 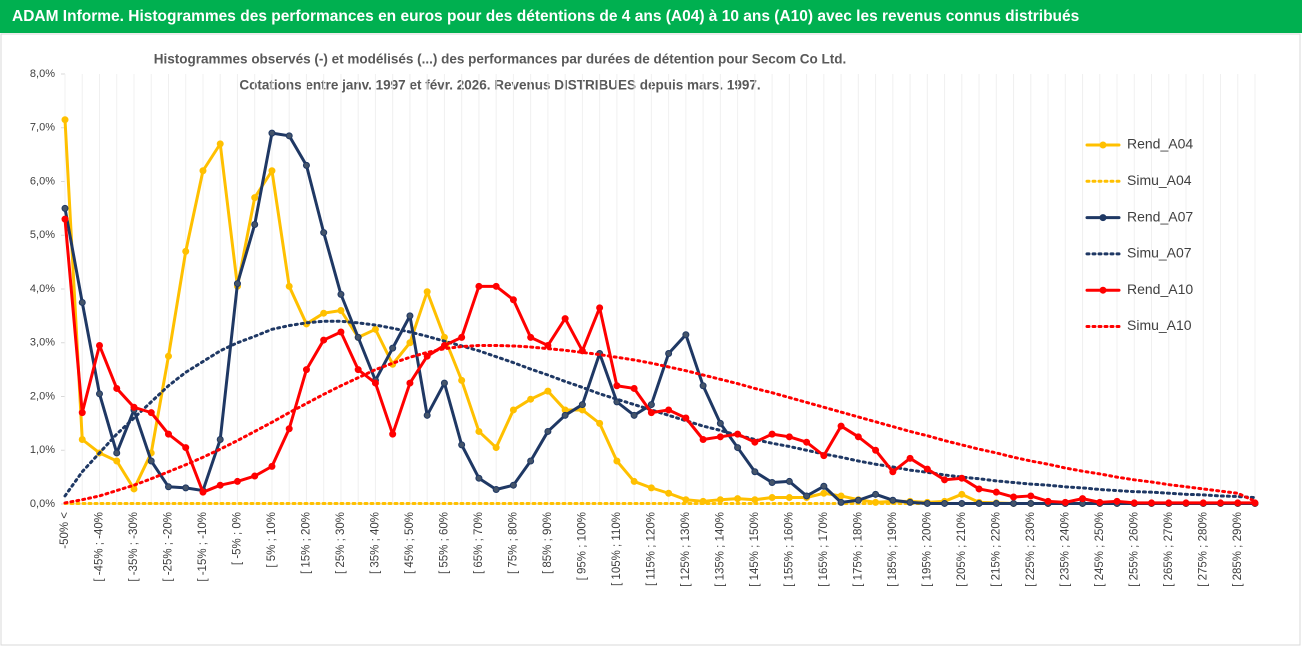 I want to click on x-tick-label: [ 25% ; 30%, so click(x=341, y=543).